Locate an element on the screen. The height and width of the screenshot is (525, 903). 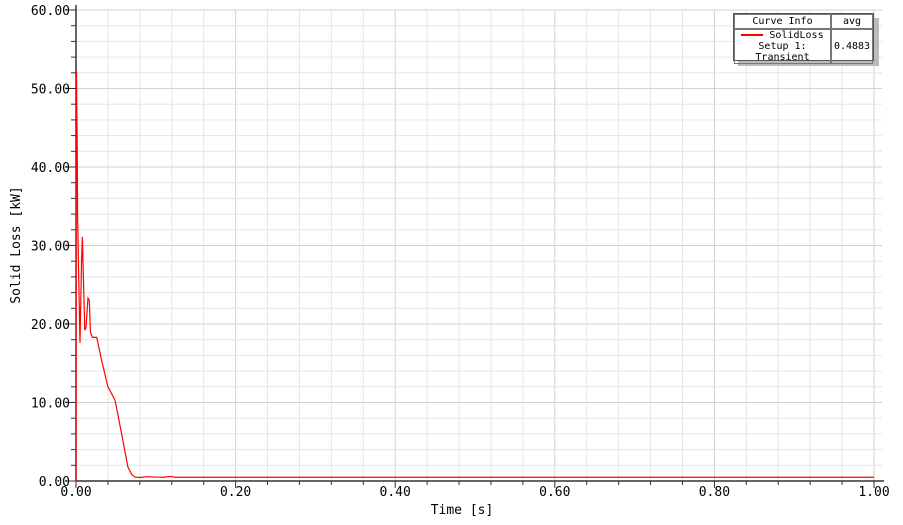
x-tick-label: 0.20 is located at coordinates (235, 492).